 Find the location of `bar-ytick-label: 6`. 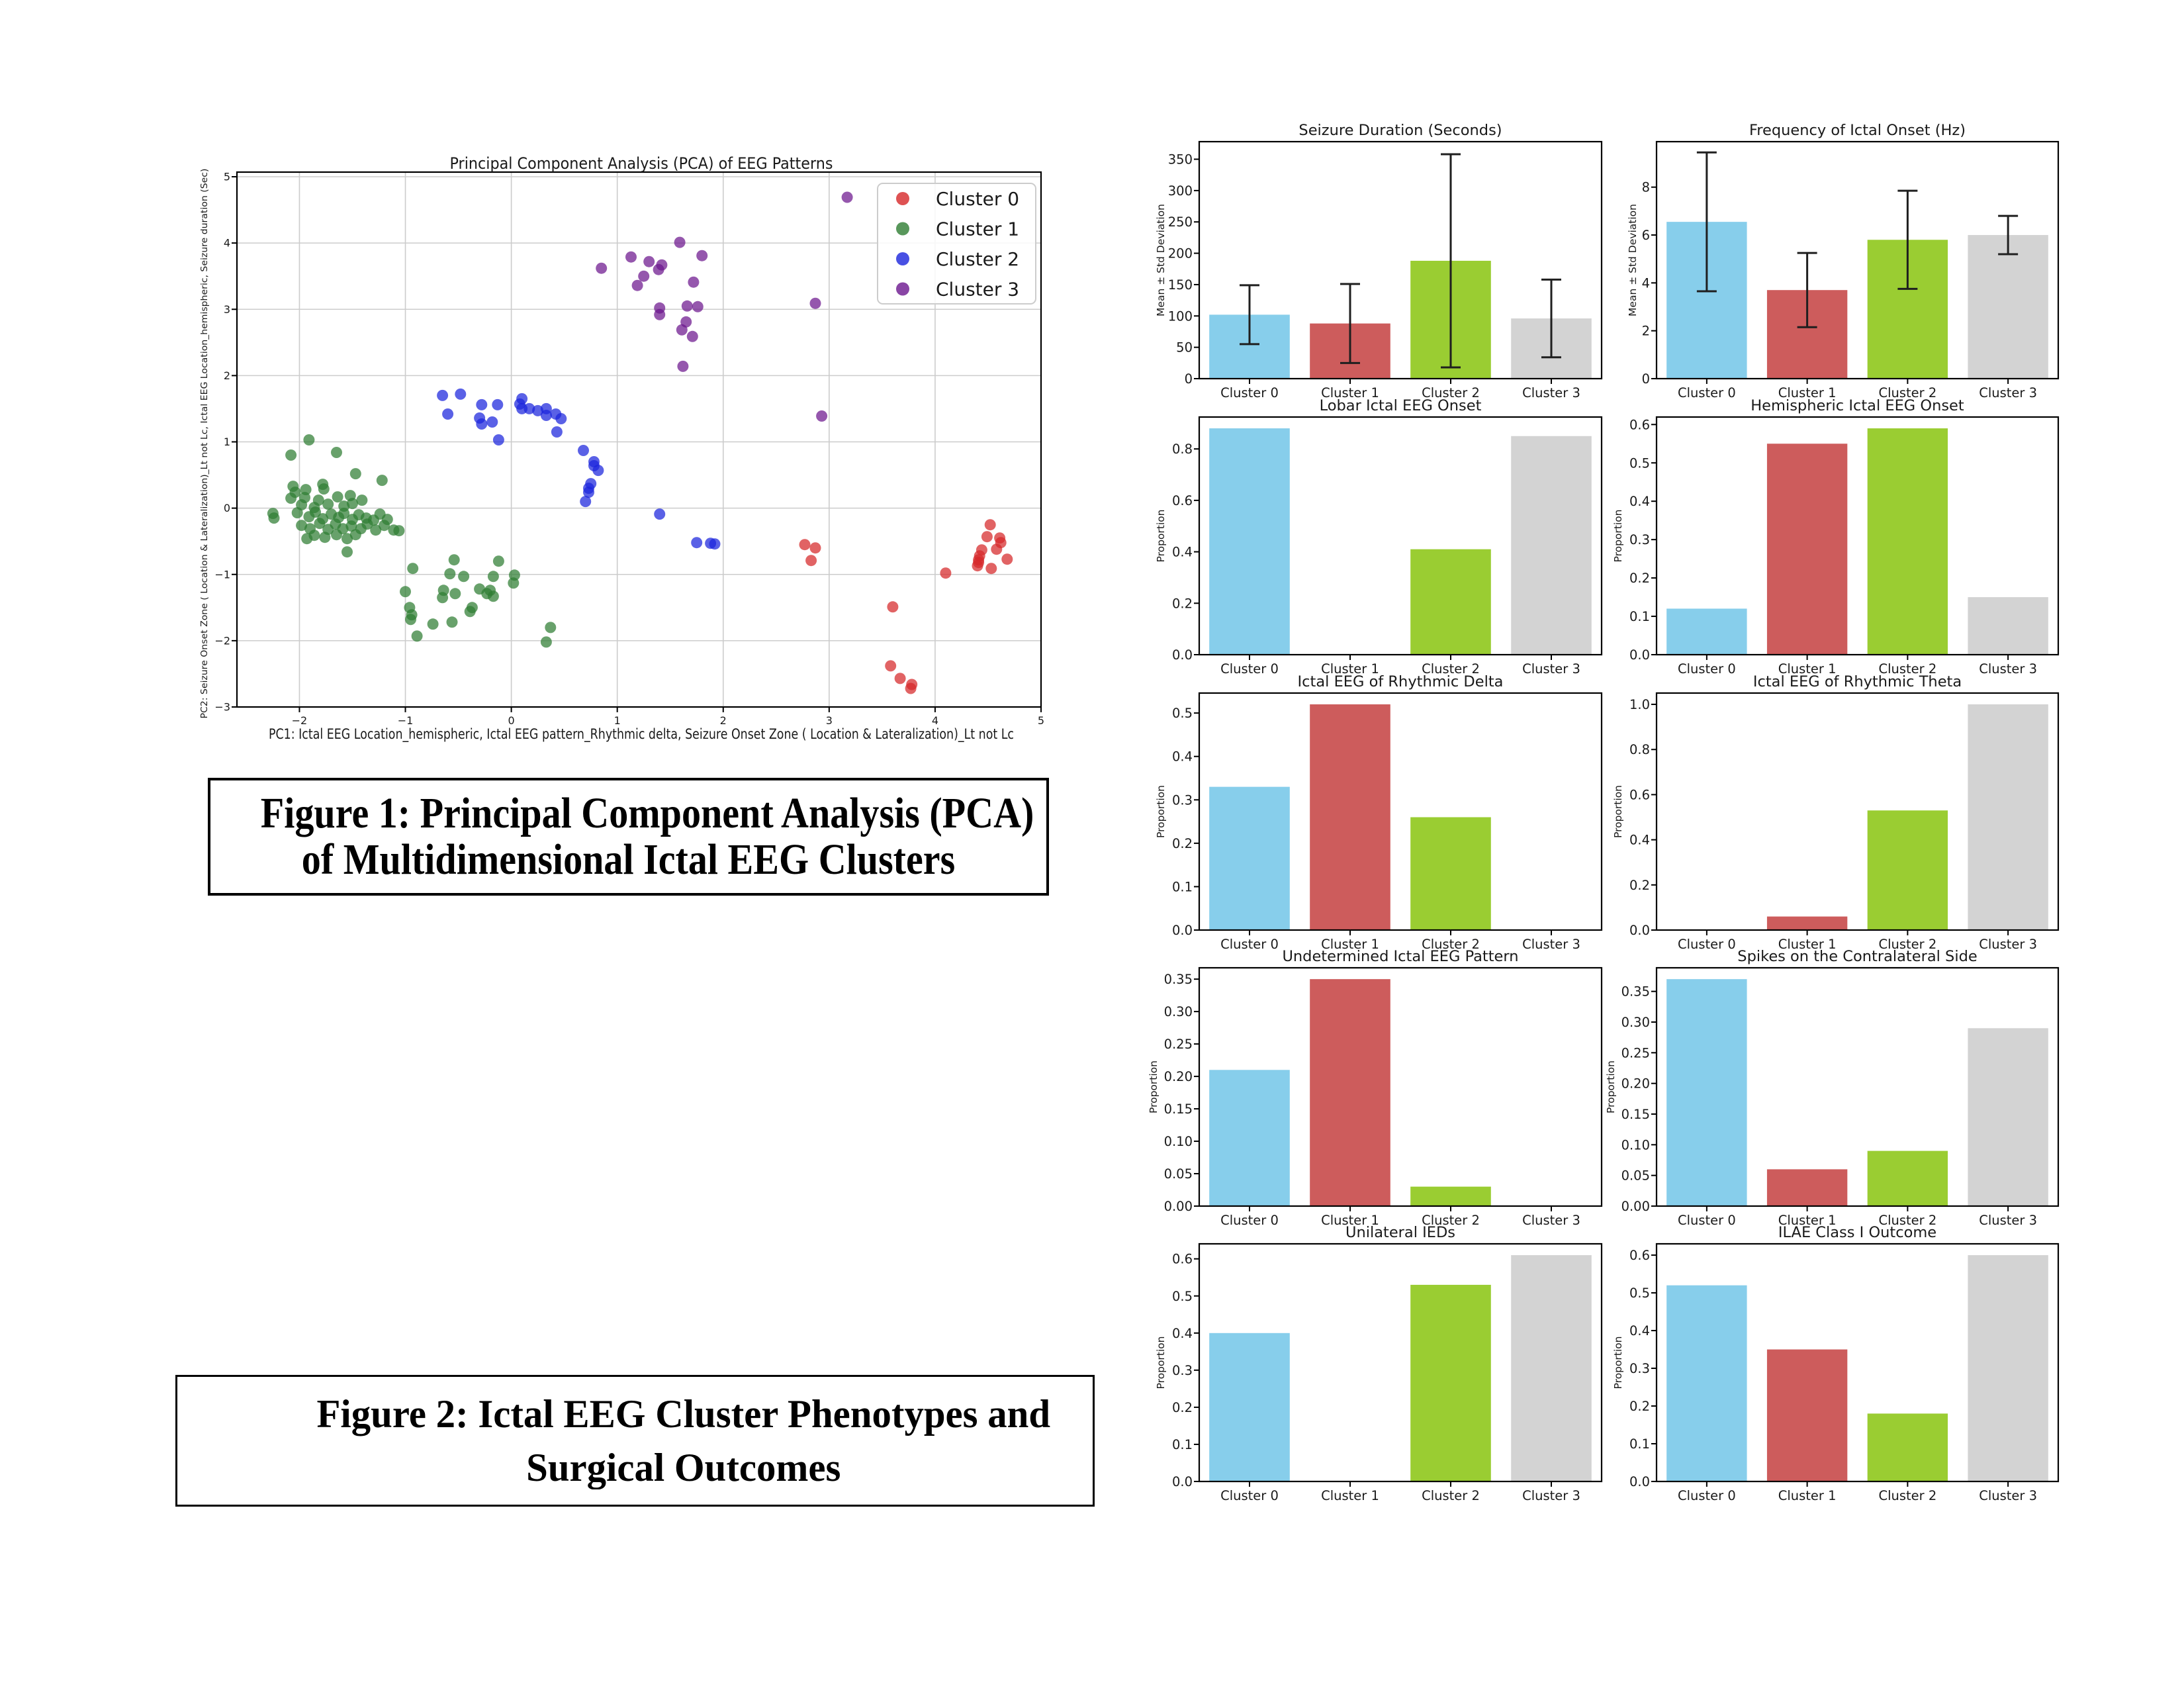

bar-ytick-label: 6 is located at coordinates (1646, 235).